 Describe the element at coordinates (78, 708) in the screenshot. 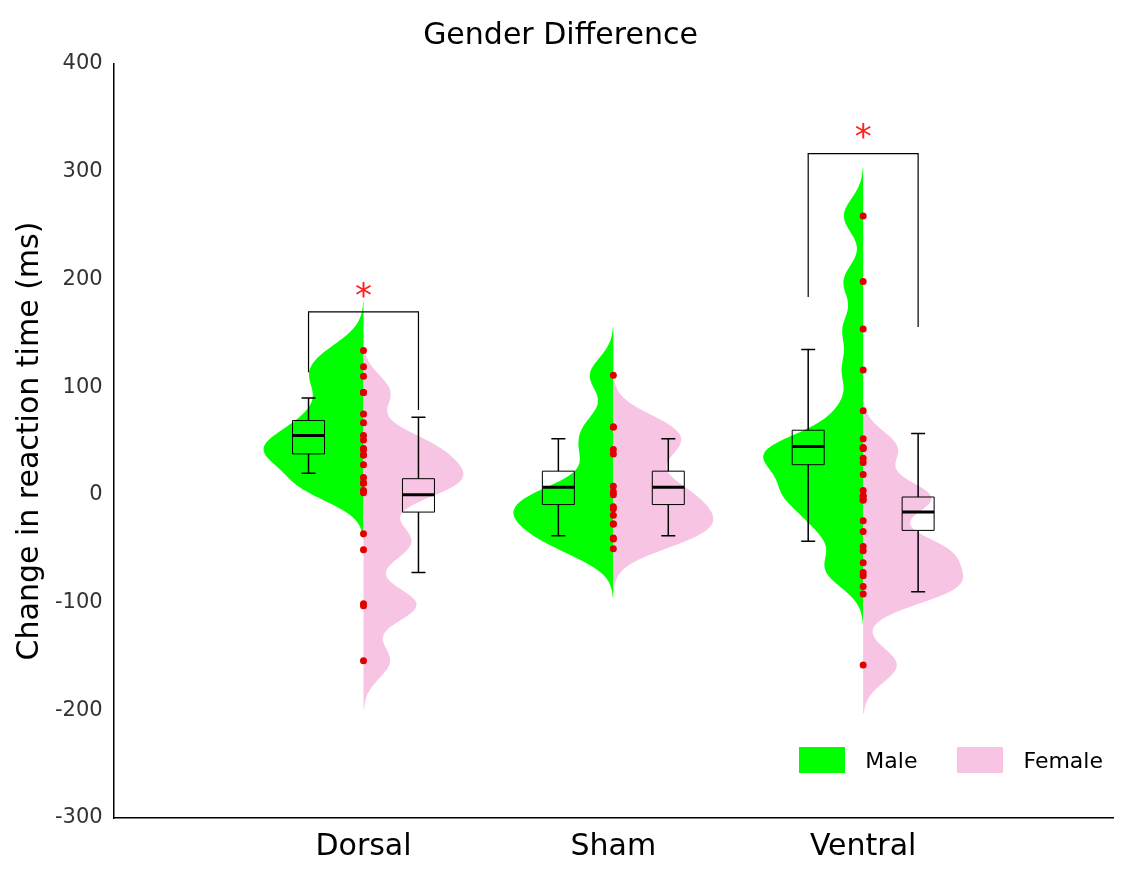

I see `y-tick-label: -200` at that location.